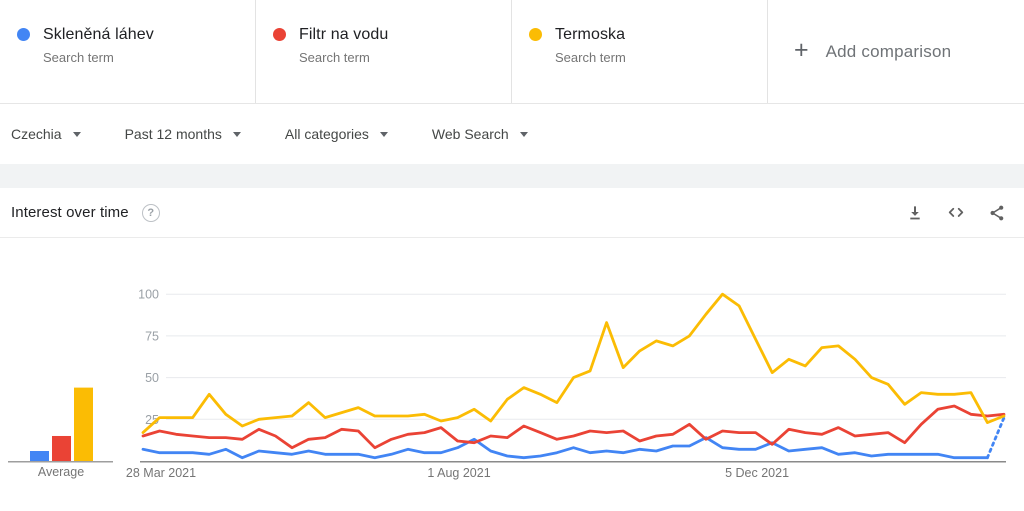 This screenshot has width=1024, height=511. I want to click on term-title: Skleněná láhev, so click(98, 34).